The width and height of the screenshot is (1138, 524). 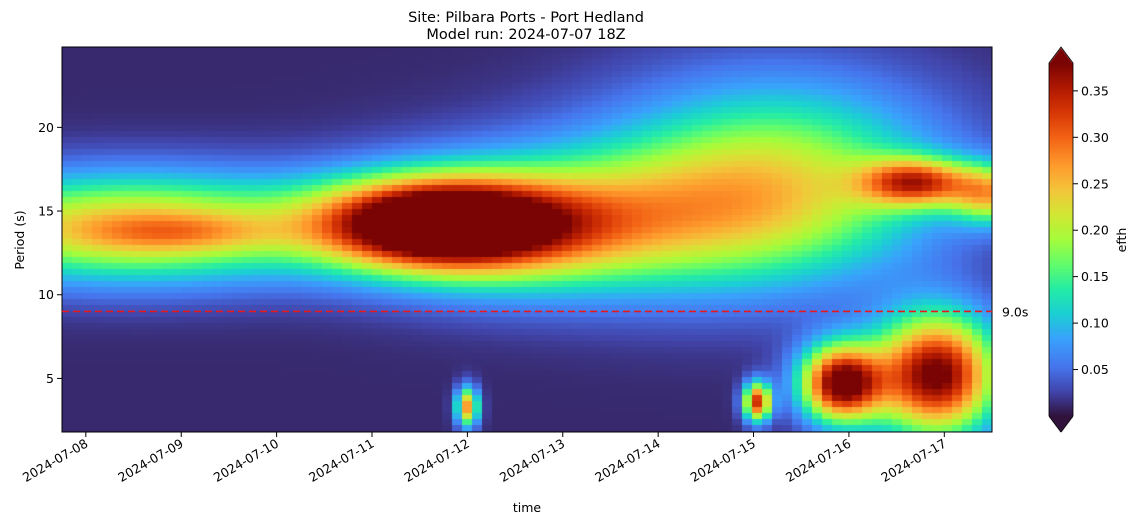 What do you see at coordinates (1095, 230) in the screenshot?
I see `colorbar-tick-label: 0.20` at bounding box center [1095, 230].